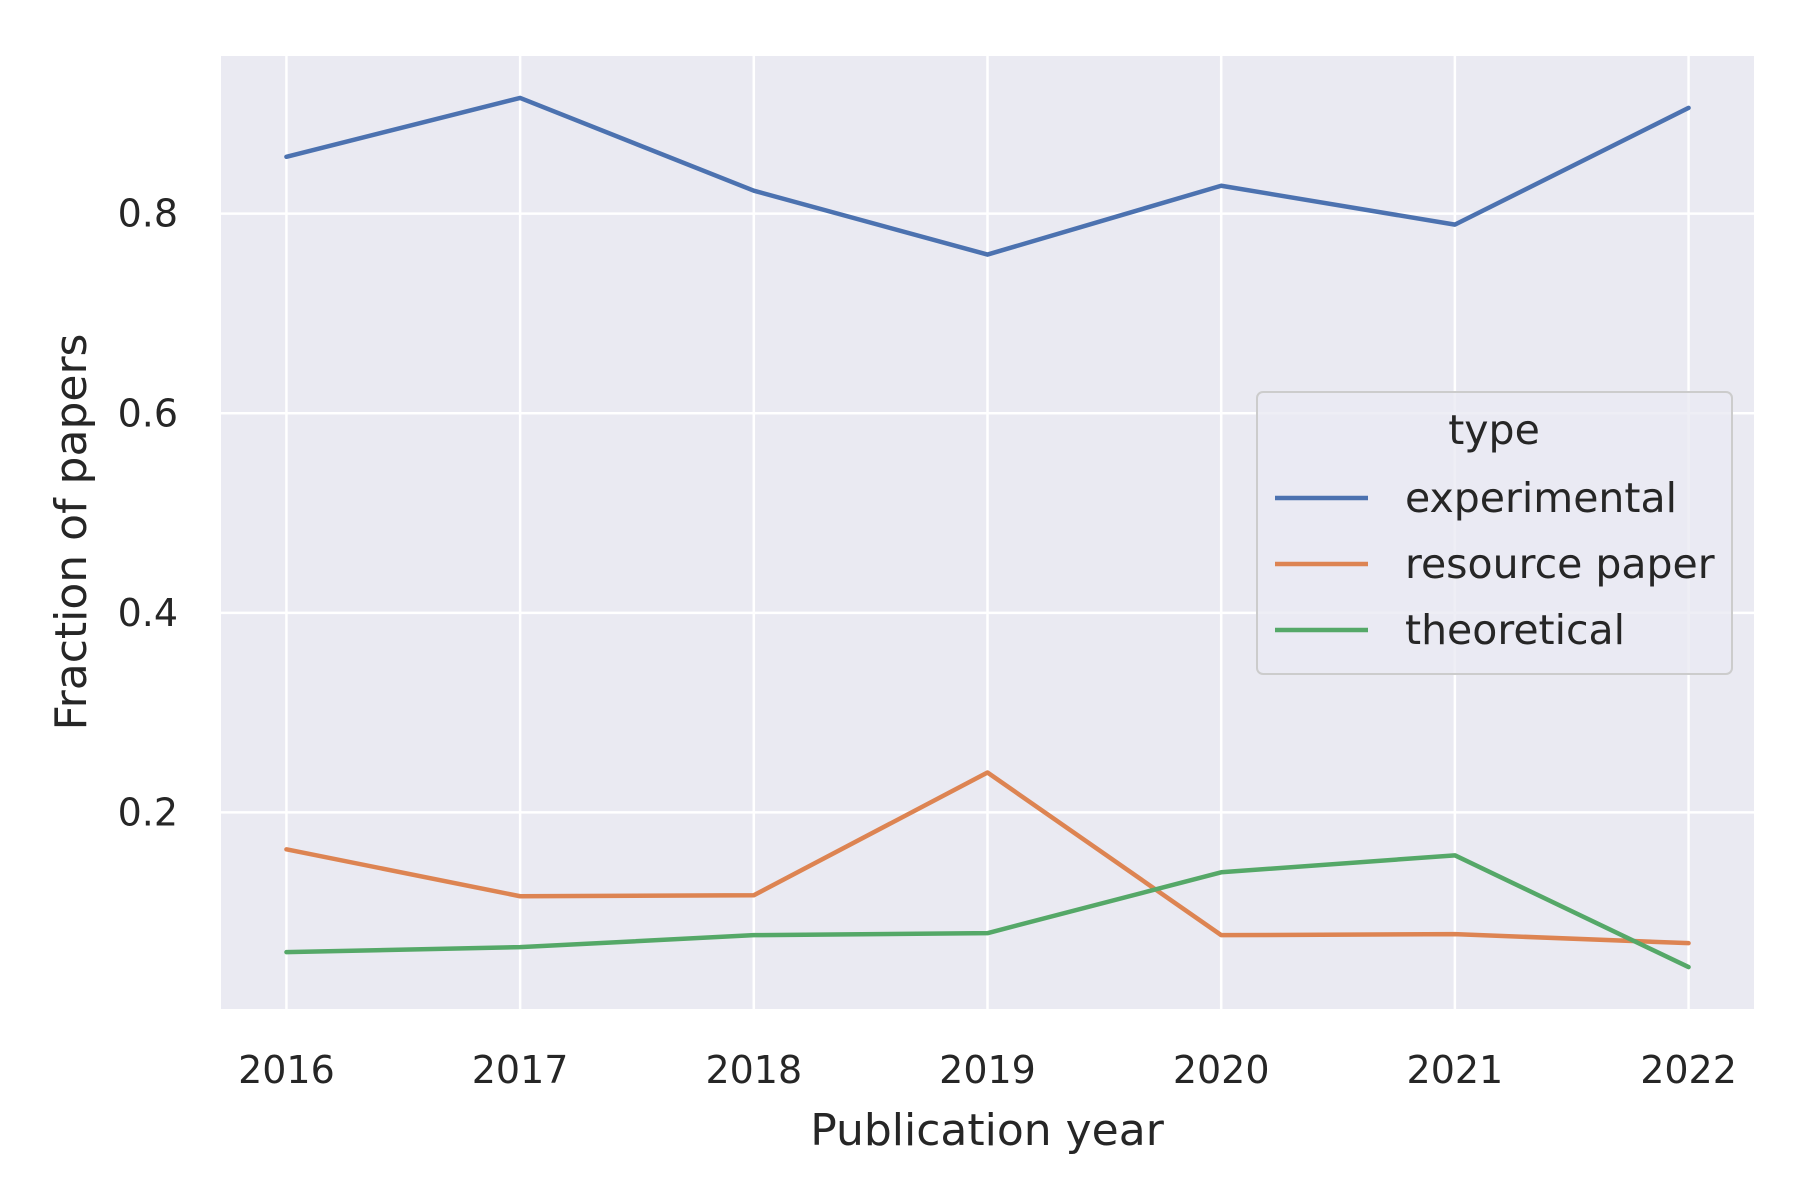 The image size is (1800, 1200). Describe the element at coordinates (148, 513) in the screenshot. I see `y-tick-labels: 0.2 0.4 0.6 0.8` at that location.